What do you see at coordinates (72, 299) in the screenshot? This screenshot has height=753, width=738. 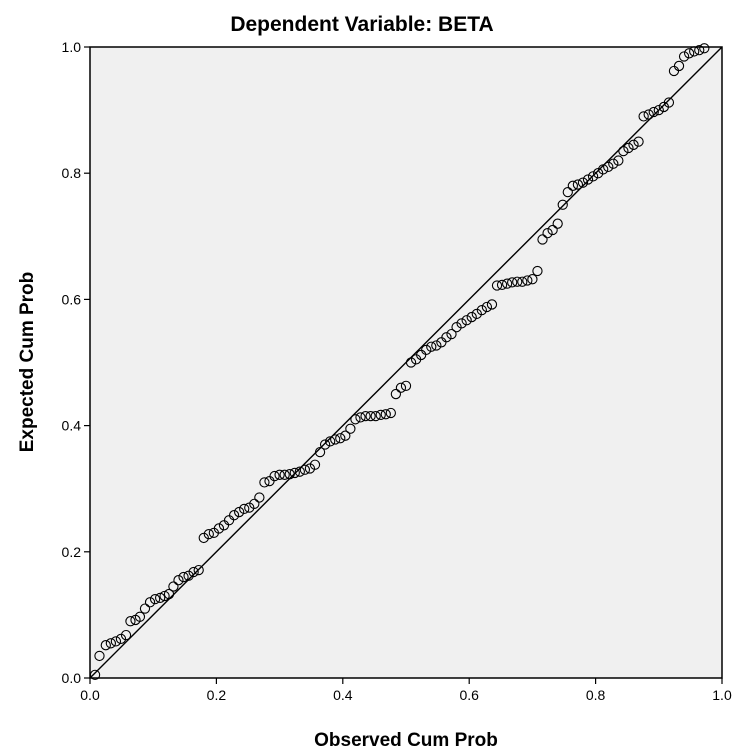 I see `y-tick-label-3: 0.6` at bounding box center [72, 299].